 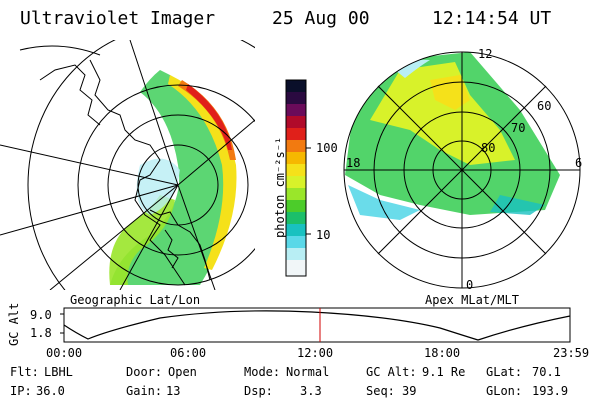 I want to click on info-ip-value: 36.0, so click(x=50, y=391).